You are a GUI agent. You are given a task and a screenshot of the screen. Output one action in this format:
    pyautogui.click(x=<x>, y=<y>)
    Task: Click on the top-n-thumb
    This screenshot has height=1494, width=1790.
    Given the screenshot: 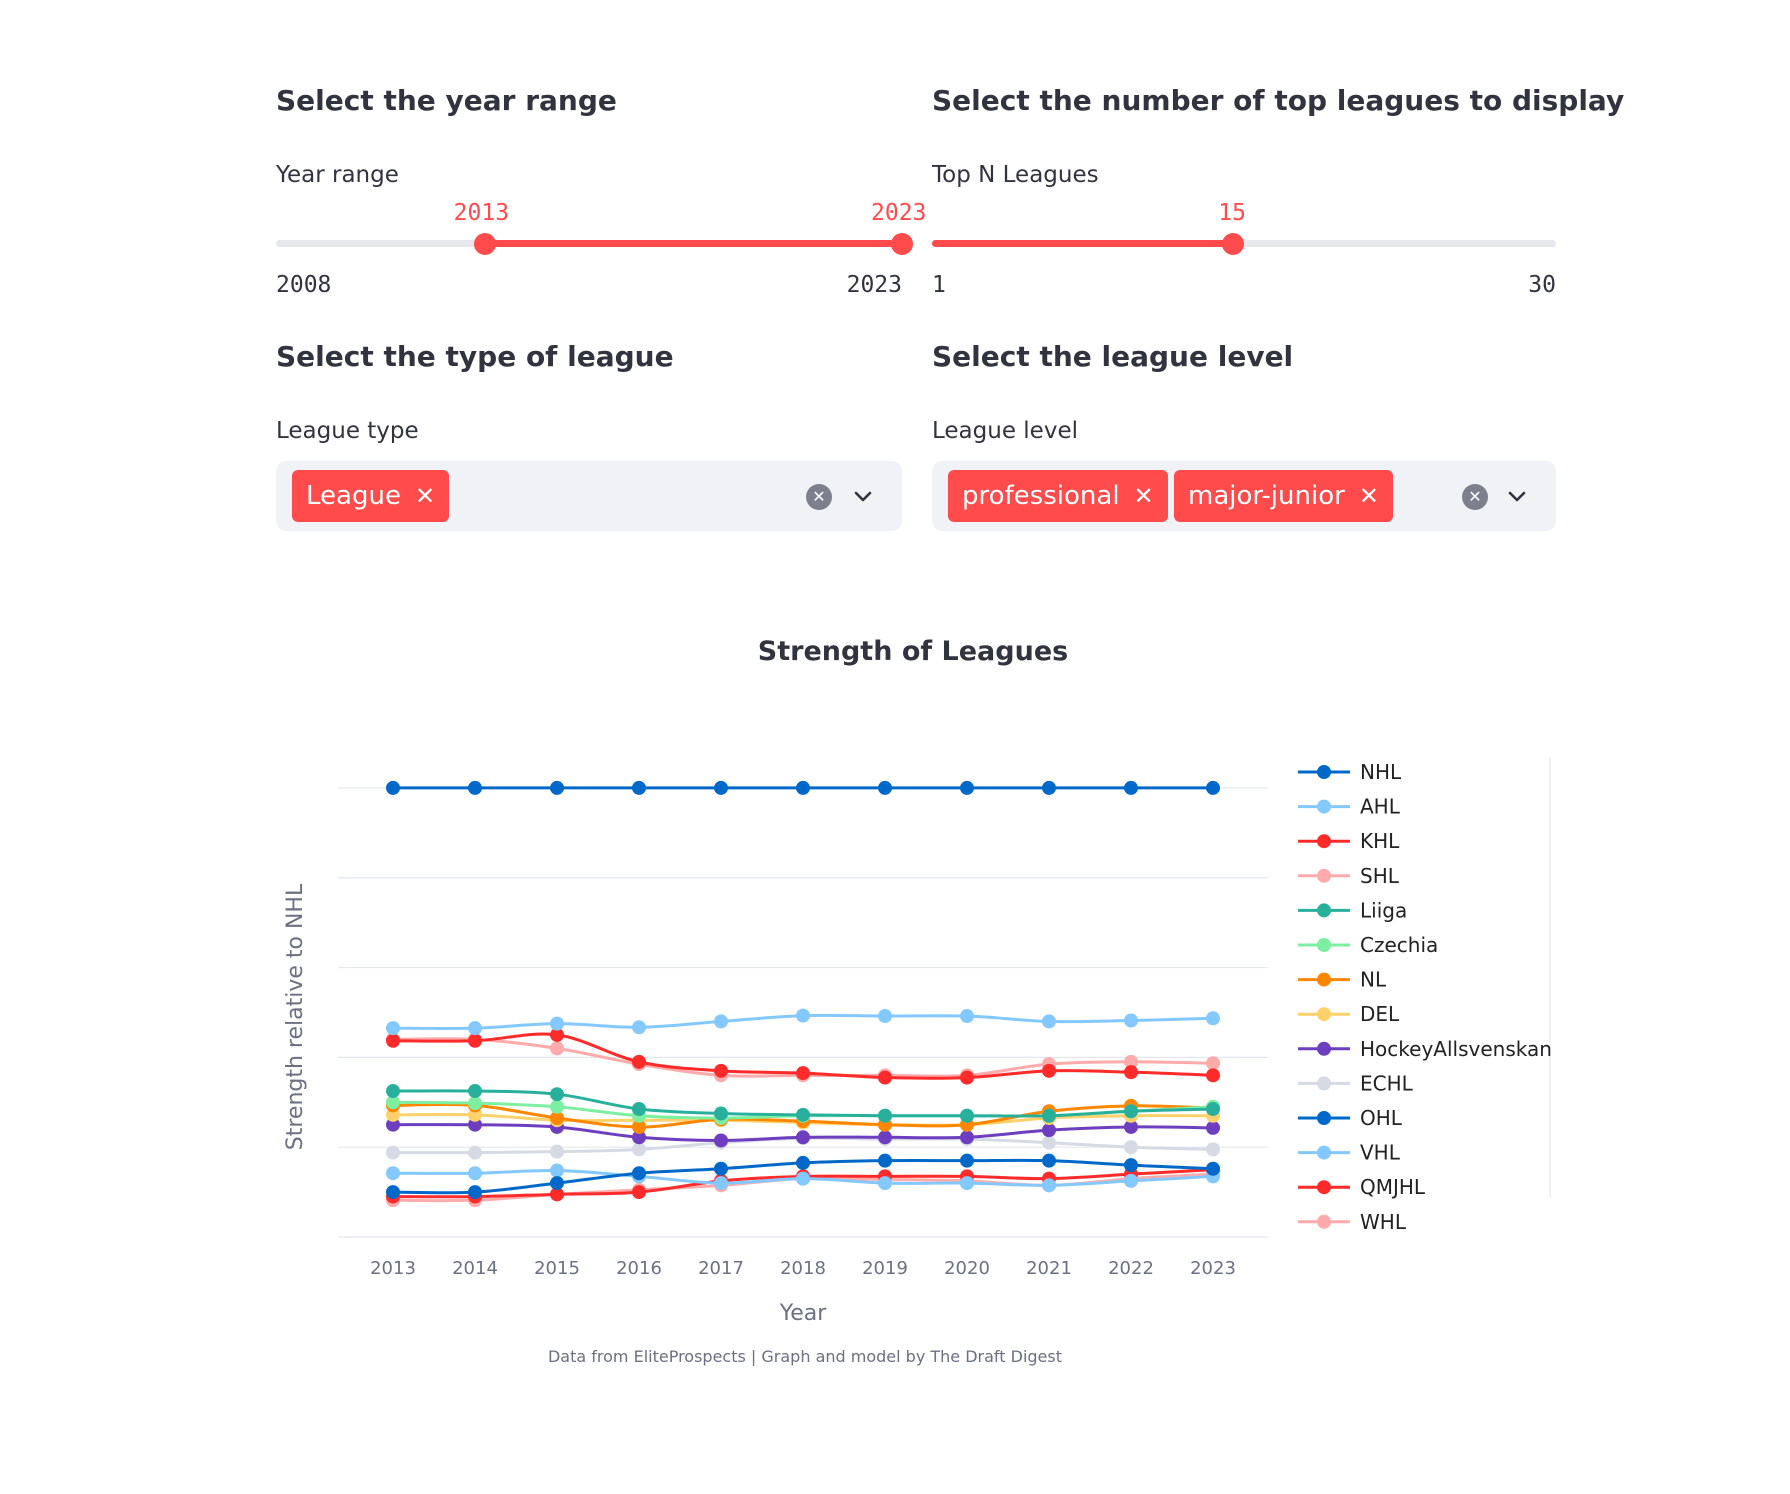 What is the action you would take?
    pyautogui.click(x=1233, y=244)
    